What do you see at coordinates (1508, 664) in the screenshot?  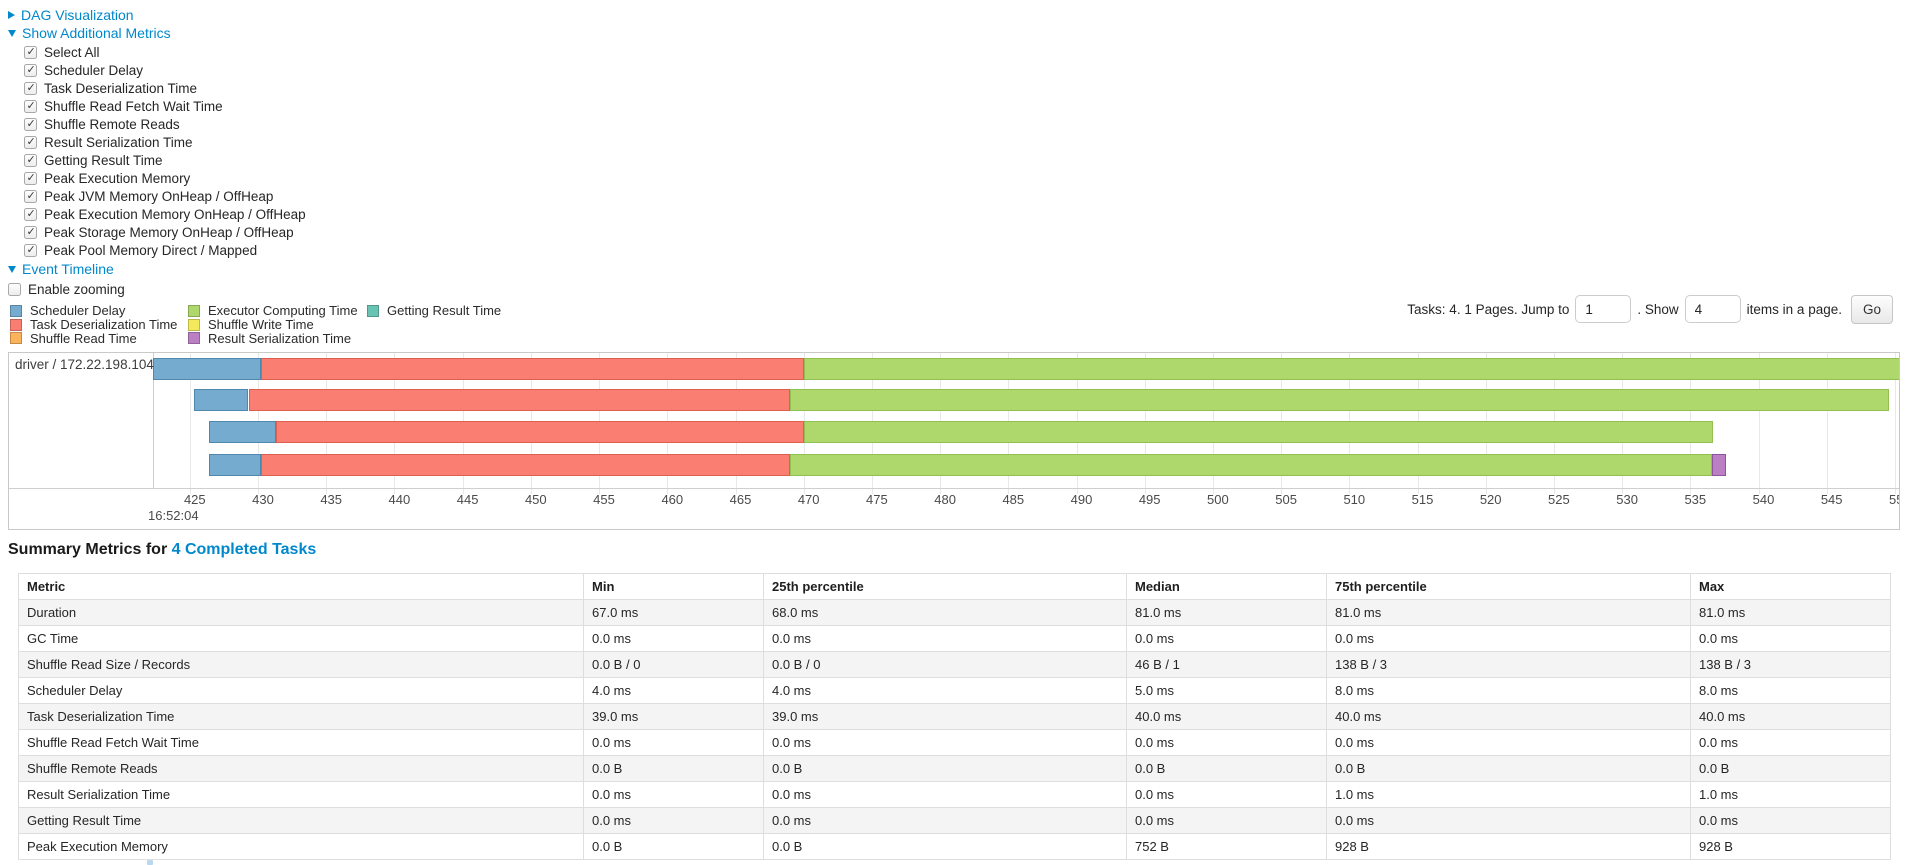 I see `table-cell: 138 B / 3` at bounding box center [1508, 664].